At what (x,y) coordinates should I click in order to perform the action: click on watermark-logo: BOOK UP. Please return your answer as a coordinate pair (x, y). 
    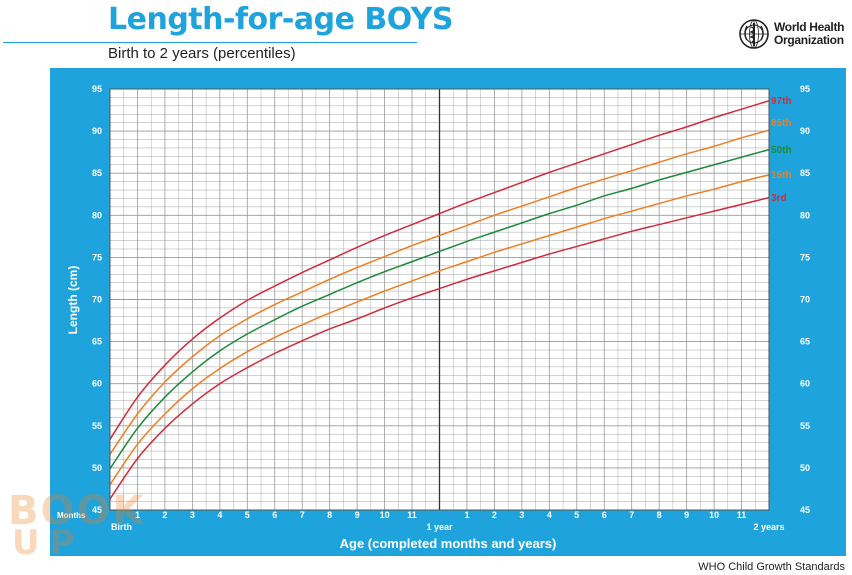
    Looking at the image, I should click on (77, 522).